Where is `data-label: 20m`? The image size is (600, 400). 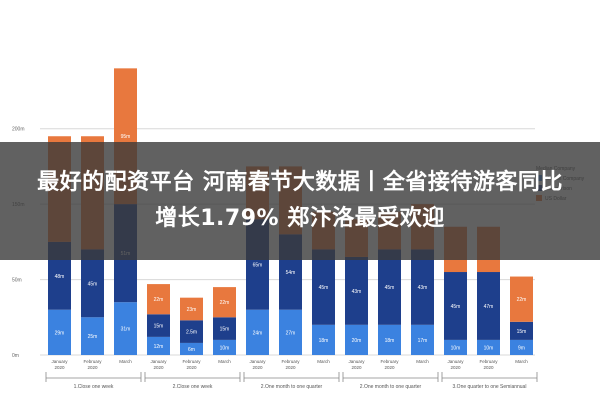
data-label: 20m is located at coordinates (357, 341).